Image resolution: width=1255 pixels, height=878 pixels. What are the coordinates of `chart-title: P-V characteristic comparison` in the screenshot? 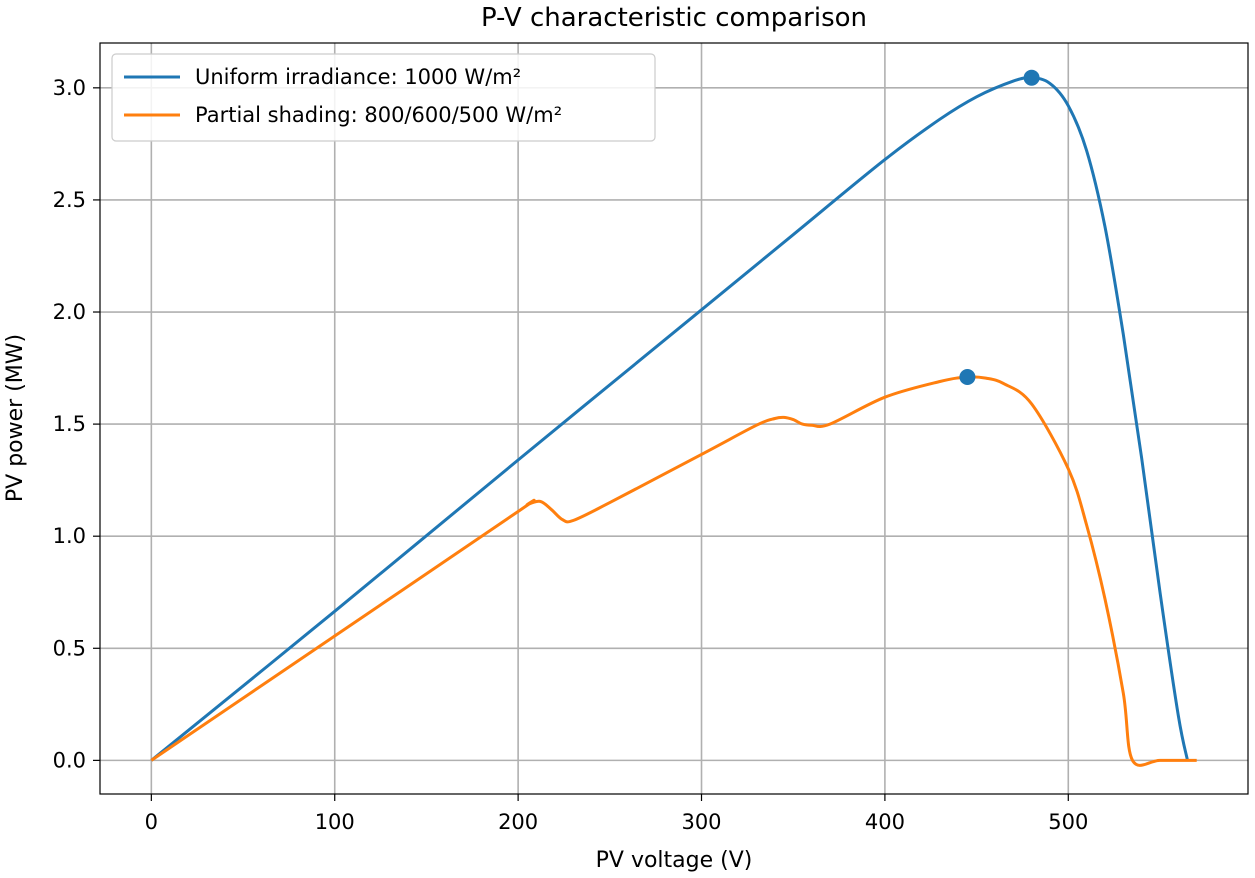 It's located at (674, 18).